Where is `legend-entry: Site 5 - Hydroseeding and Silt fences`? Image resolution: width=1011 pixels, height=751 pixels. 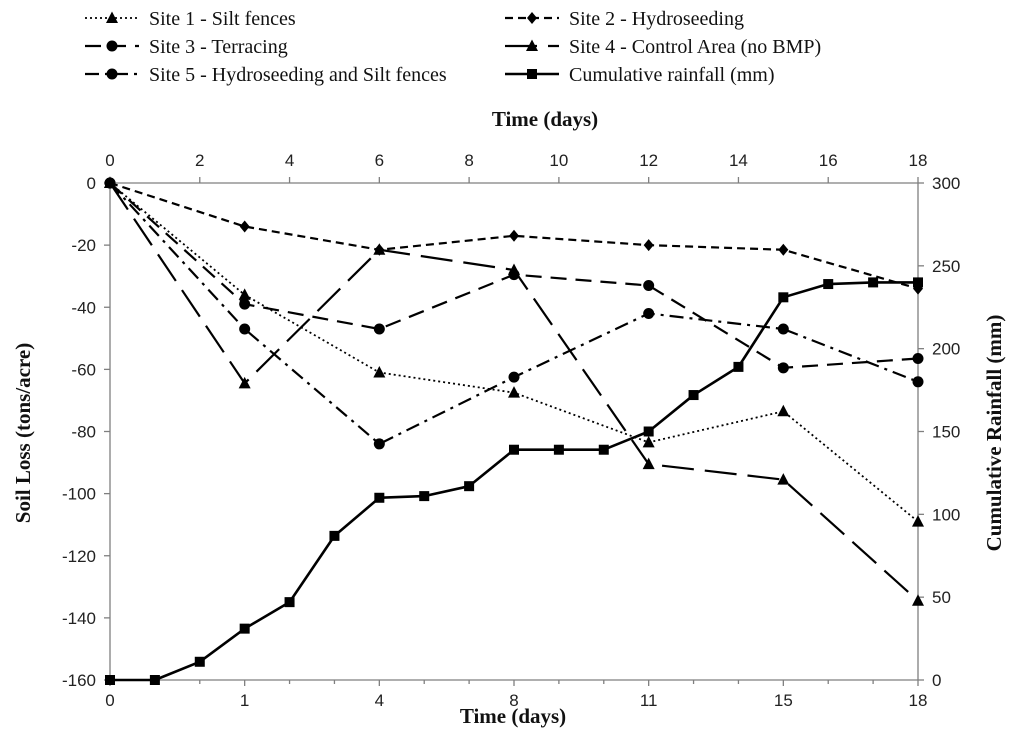 legend-entry: Site 5 - Hydroseeding and Silt fences is located at coordinates (266, 75).